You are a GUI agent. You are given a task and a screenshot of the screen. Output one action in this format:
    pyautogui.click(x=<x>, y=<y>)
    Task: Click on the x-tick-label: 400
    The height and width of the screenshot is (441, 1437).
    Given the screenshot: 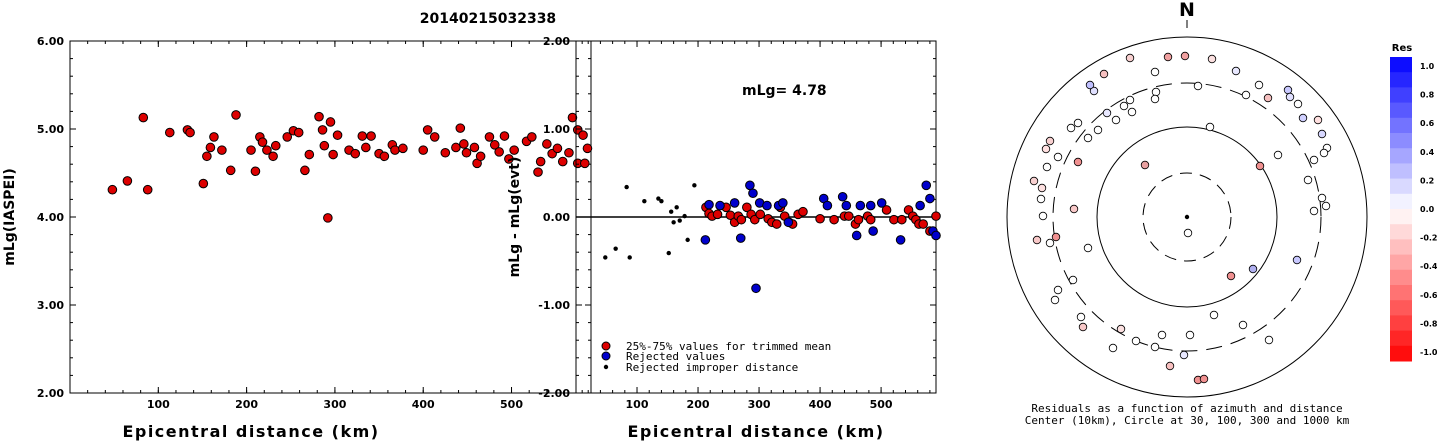 What is the action you would take?
    pyautogui.click(x=820, y=404)
    